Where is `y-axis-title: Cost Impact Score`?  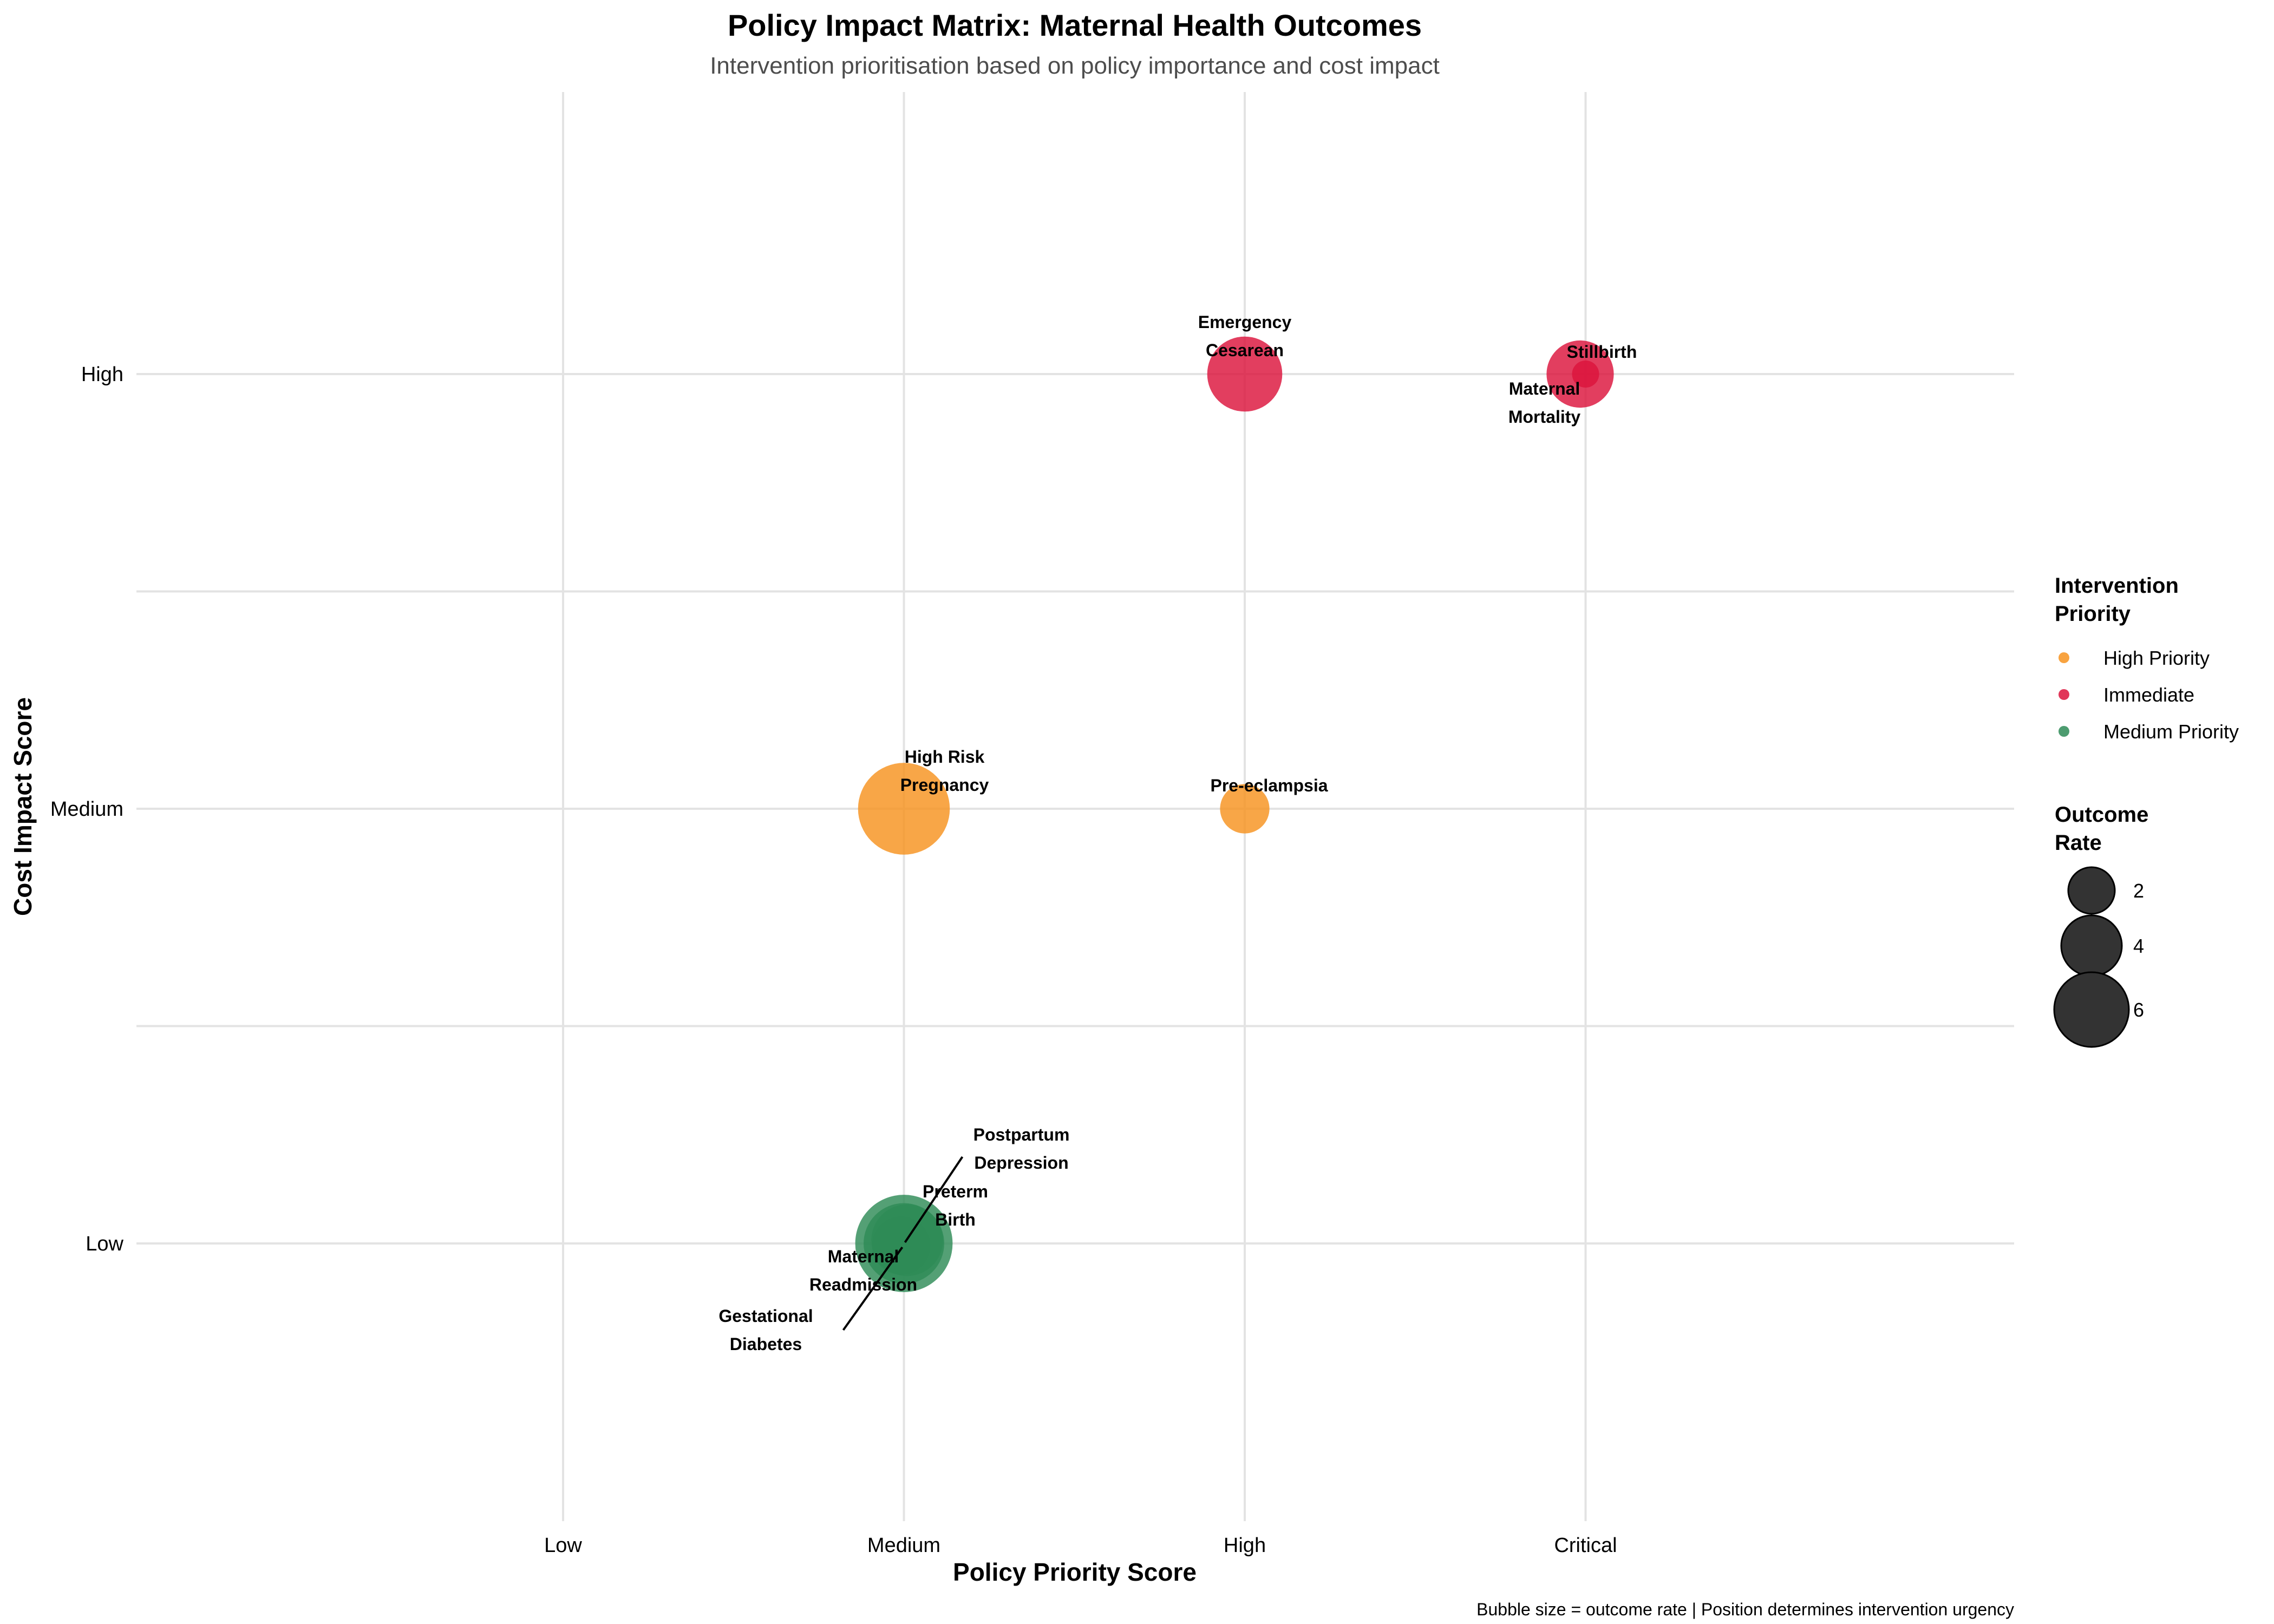 y-axis-title: Cost Impact Score is located at coordinates (23, 807).